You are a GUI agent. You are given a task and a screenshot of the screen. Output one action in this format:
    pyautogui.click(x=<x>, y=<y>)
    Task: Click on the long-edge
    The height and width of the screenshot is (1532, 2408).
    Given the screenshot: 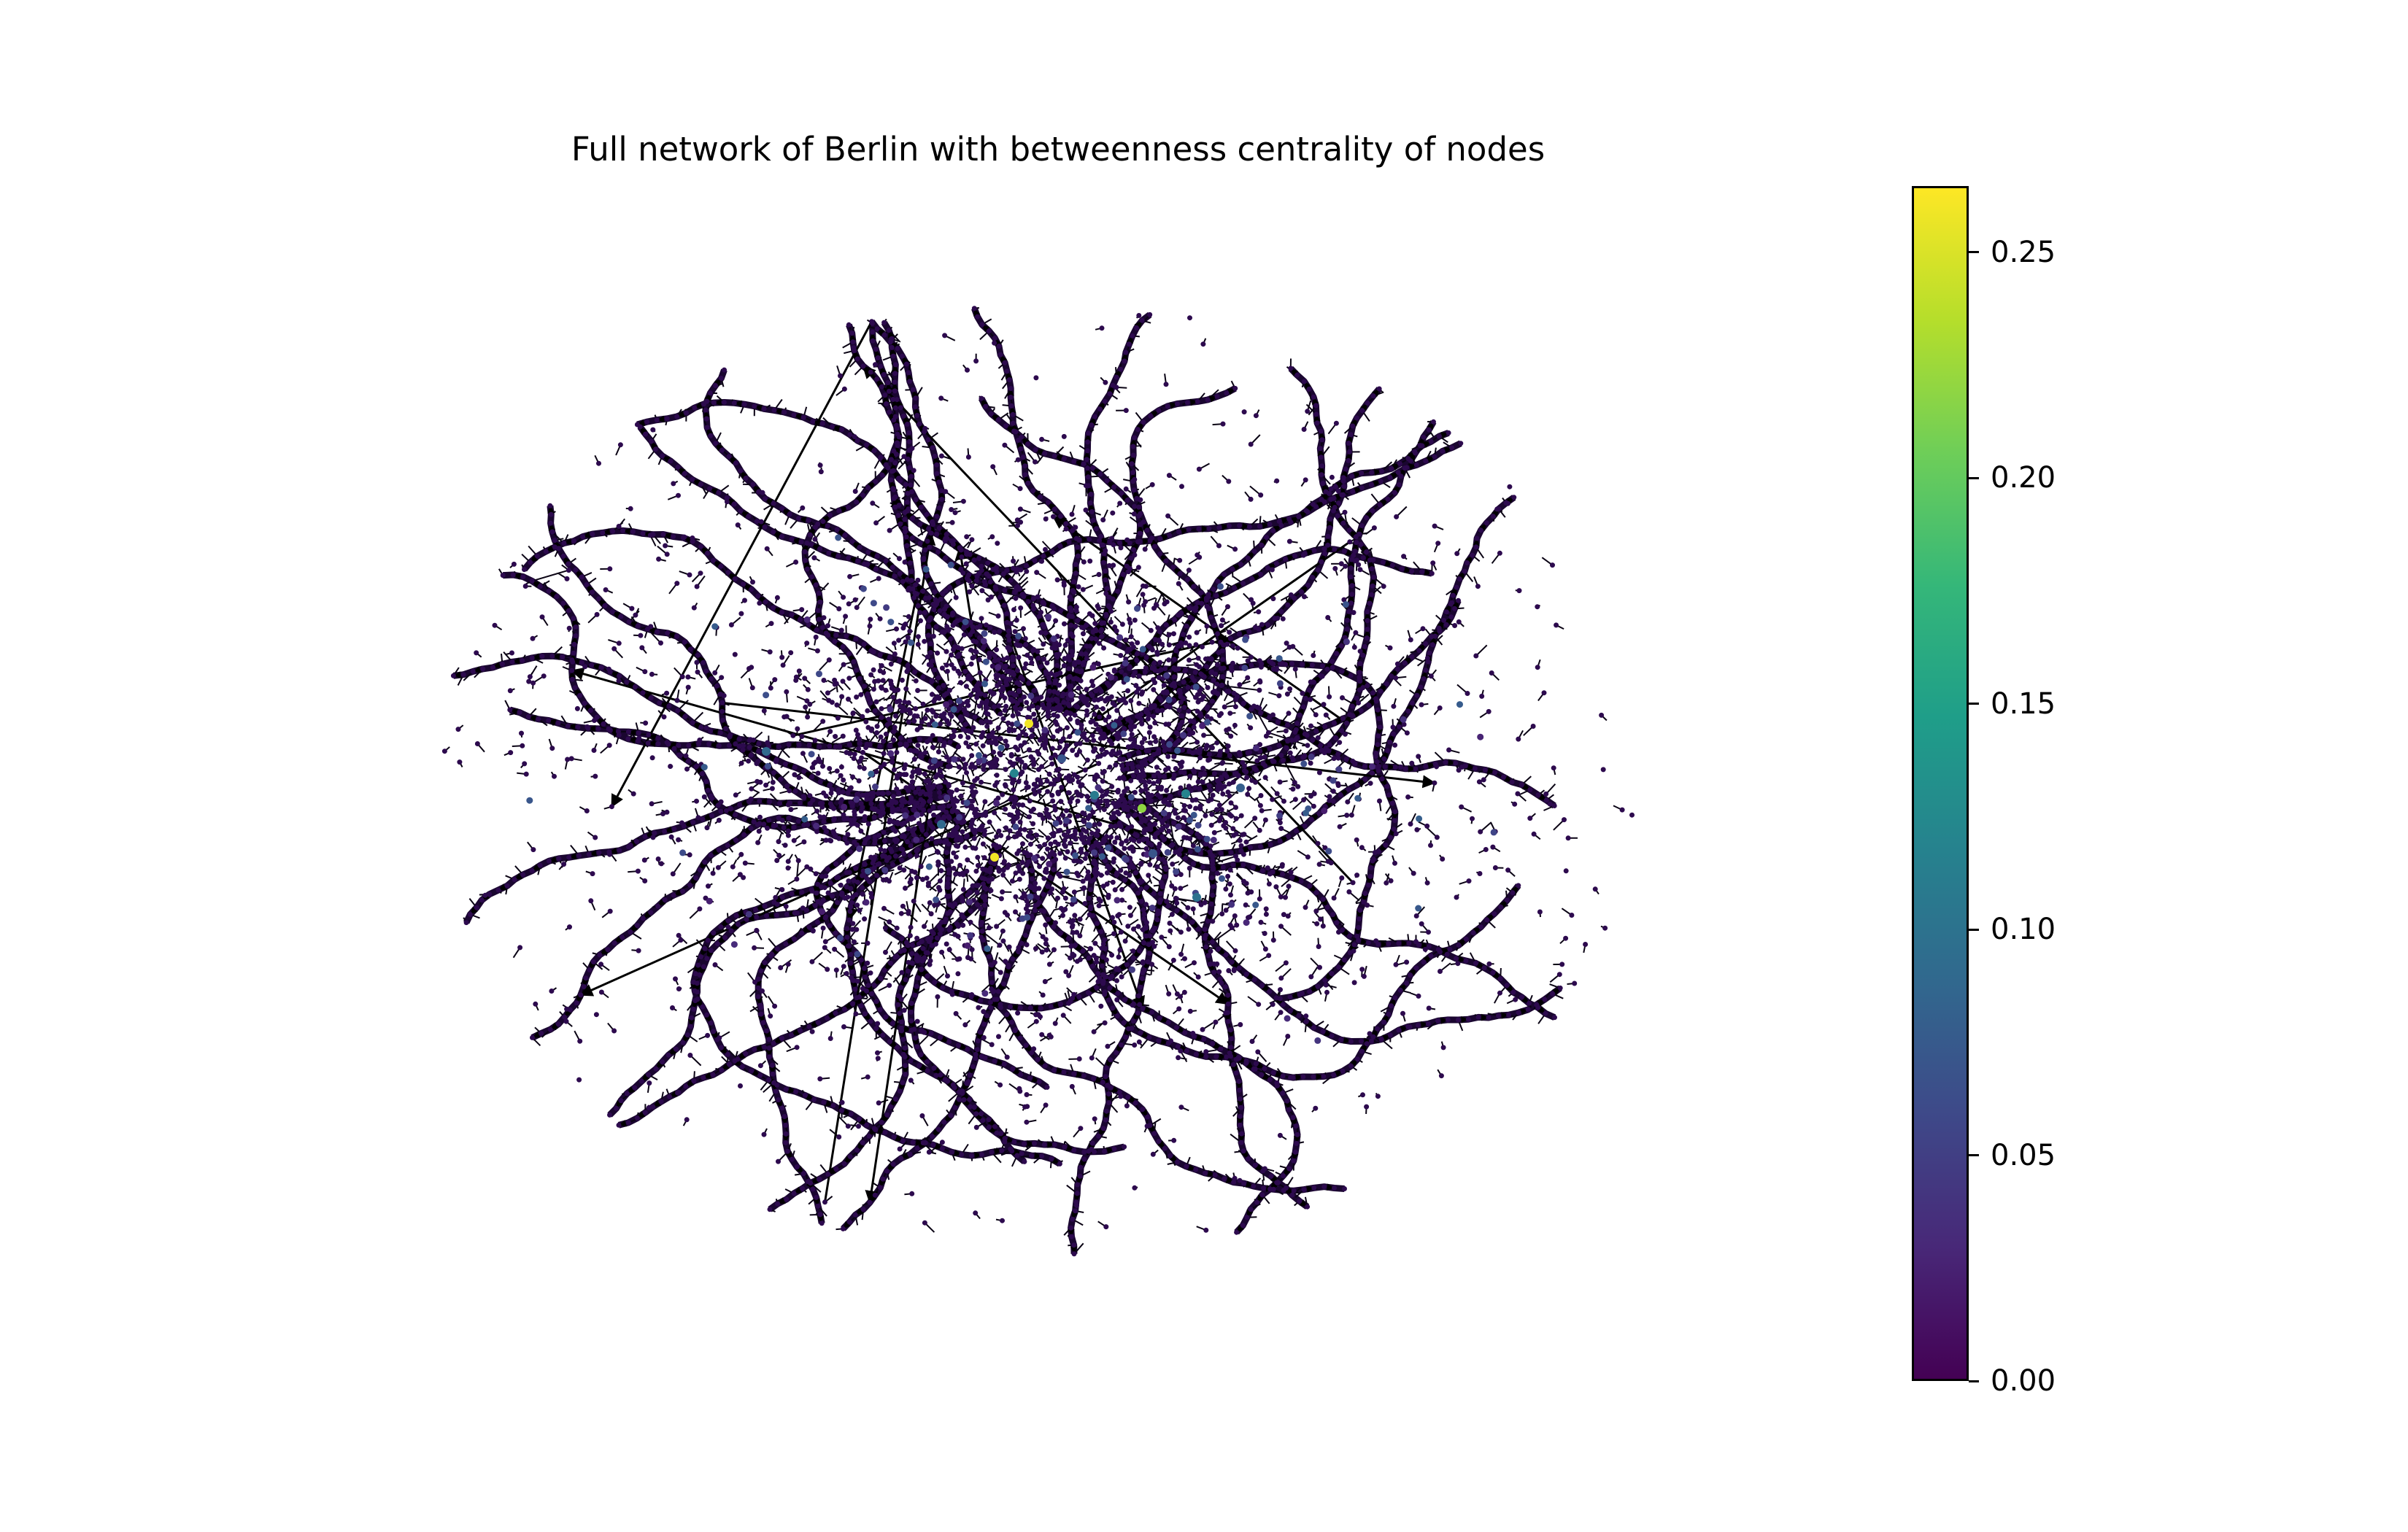 What is the action you would take?
    pyautogui.click(x=1076, y=820)
    